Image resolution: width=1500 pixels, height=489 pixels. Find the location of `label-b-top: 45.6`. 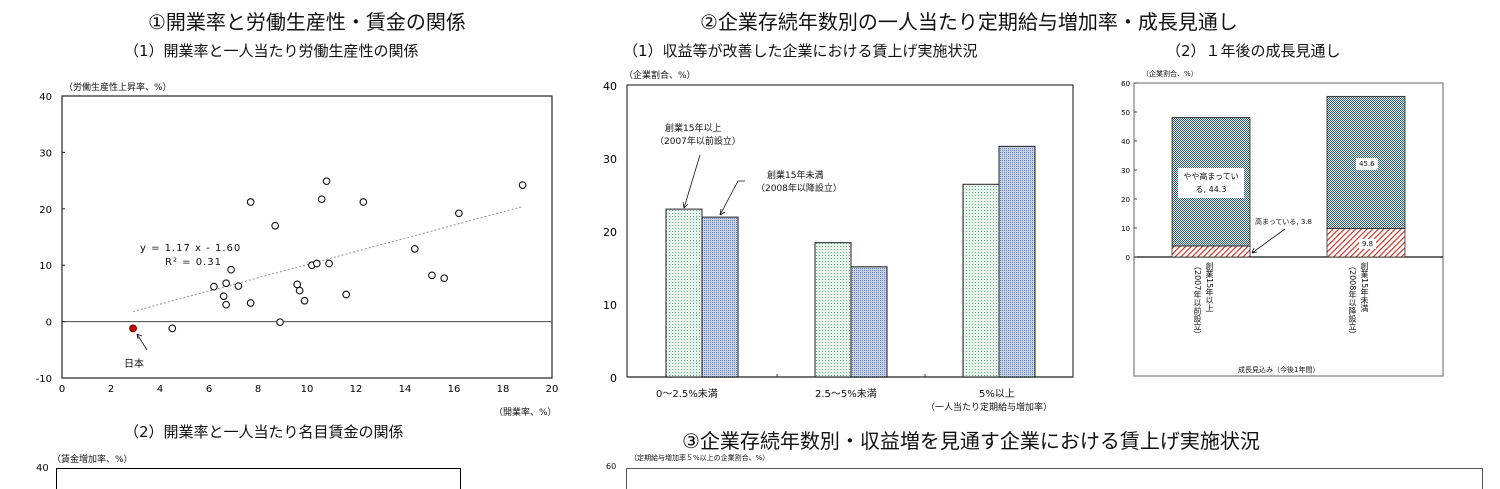

label-b-top: 45.6 is located at coordinates (1367, 164).